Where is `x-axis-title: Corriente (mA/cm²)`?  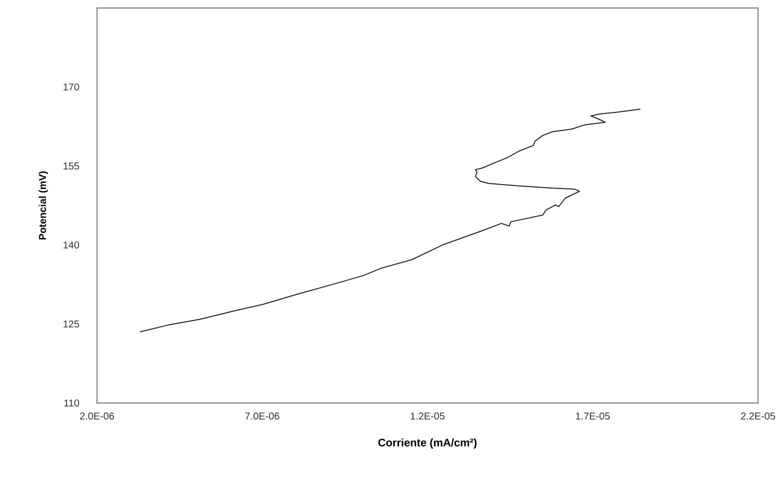
x-axis-title: Corriente (mA/cm²) is located at coordinates (427, 443).